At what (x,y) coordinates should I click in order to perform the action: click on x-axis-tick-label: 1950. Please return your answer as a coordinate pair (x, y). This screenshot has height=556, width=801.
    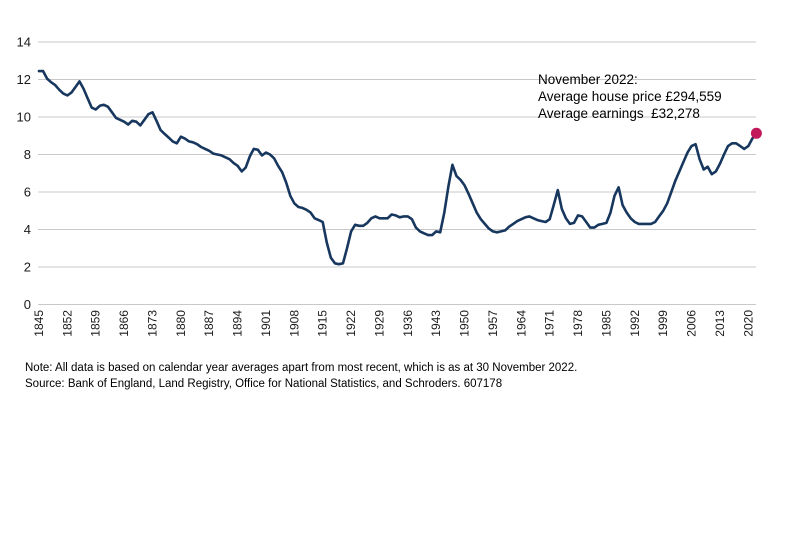
    Looking at the image, I should click on (465, 323).